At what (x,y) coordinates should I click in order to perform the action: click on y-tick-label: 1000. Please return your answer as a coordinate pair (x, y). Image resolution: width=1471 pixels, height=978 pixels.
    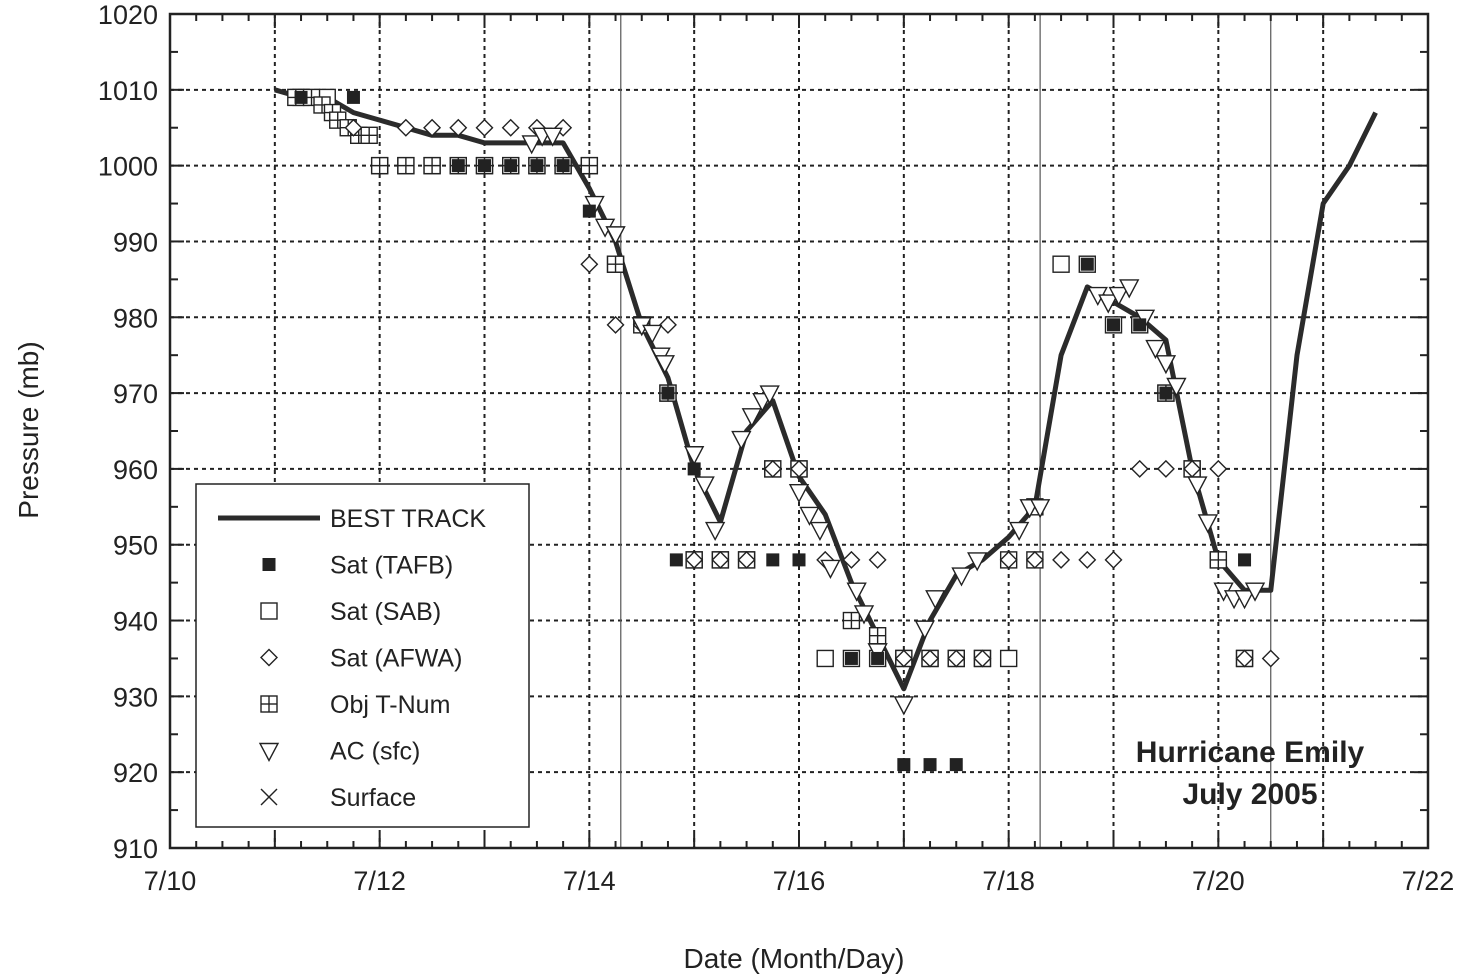
    Looking at the image, I should click on (128, 167).